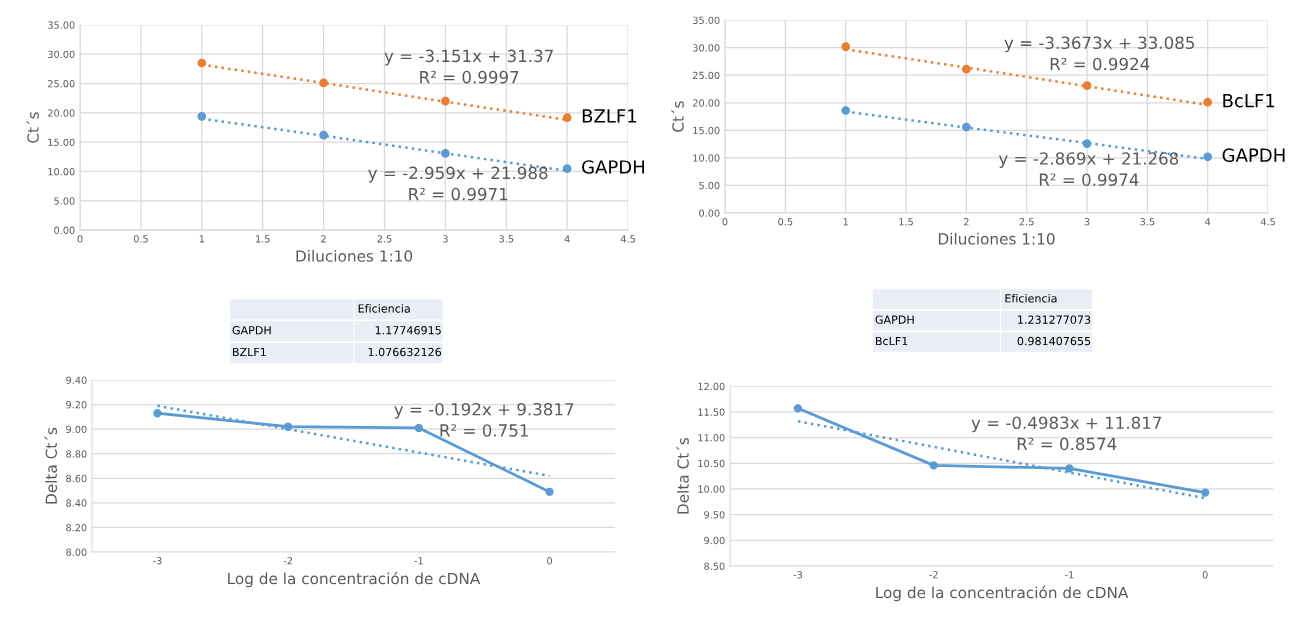 The image size is (1291, 622). I want to click on annotation: y = -0.192x + 9.3817 R² = 0.751, so click(484, 419).